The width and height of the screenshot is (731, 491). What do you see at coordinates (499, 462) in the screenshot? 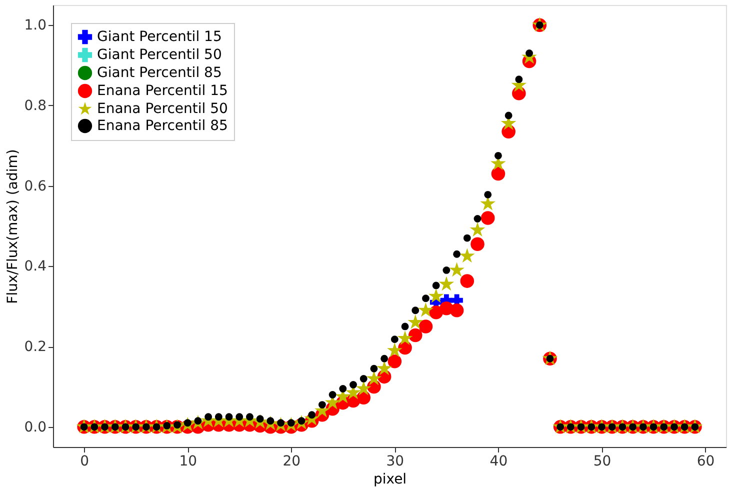
I see `x-tick-label: 40` at bounding box center [499, 462].